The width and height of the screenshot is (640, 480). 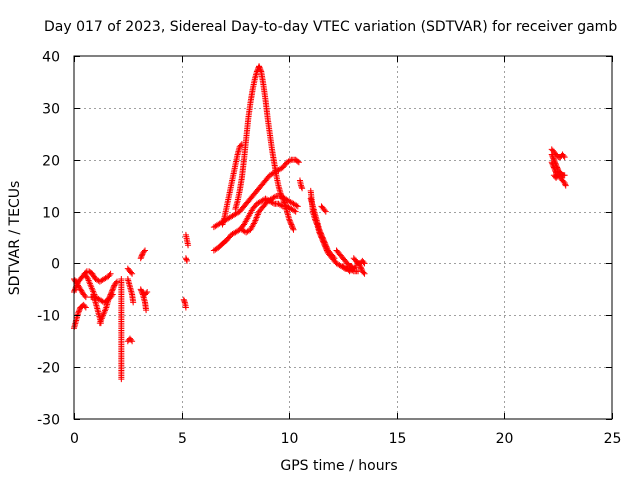 I want to click on y-tick-label: -30, so click(x=48, y=421).